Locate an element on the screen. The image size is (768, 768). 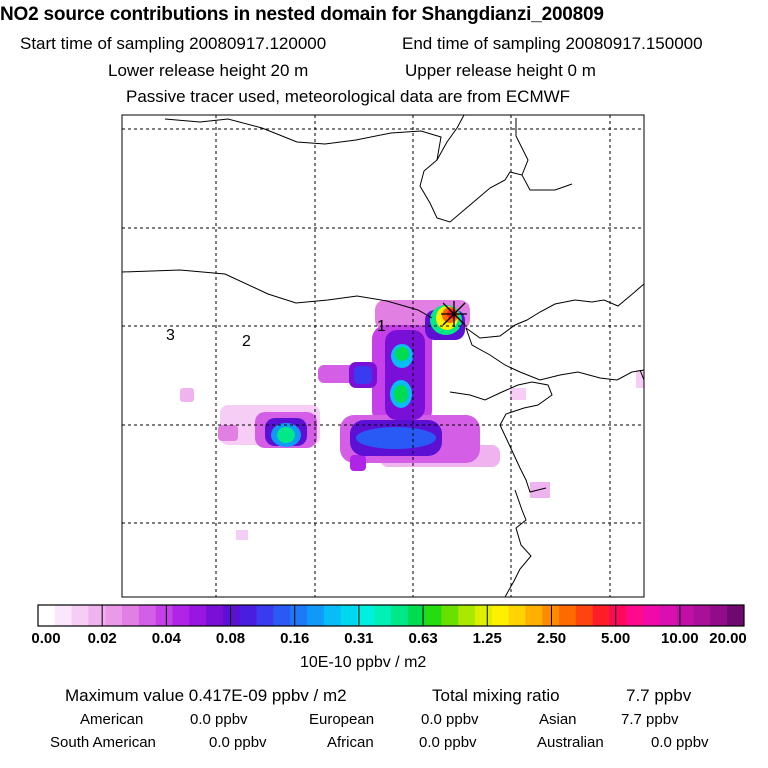
maximum-value: Maximum value 0.417E-09 ppbv / m2 is located at coordinates (206, 695).